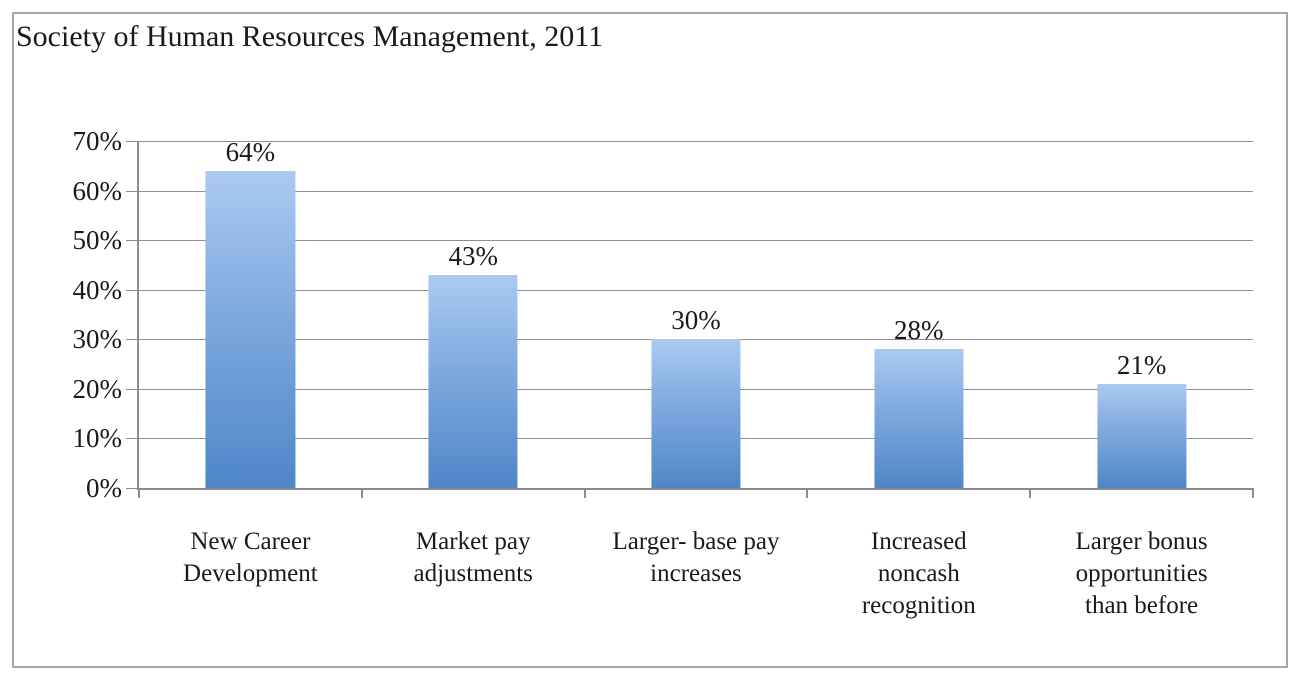 The height and width of the screenshot is (680, 1300). Describe the element at coordinates (250, 557) in the screenshot. I see `category-label: New Career Development` at that location.